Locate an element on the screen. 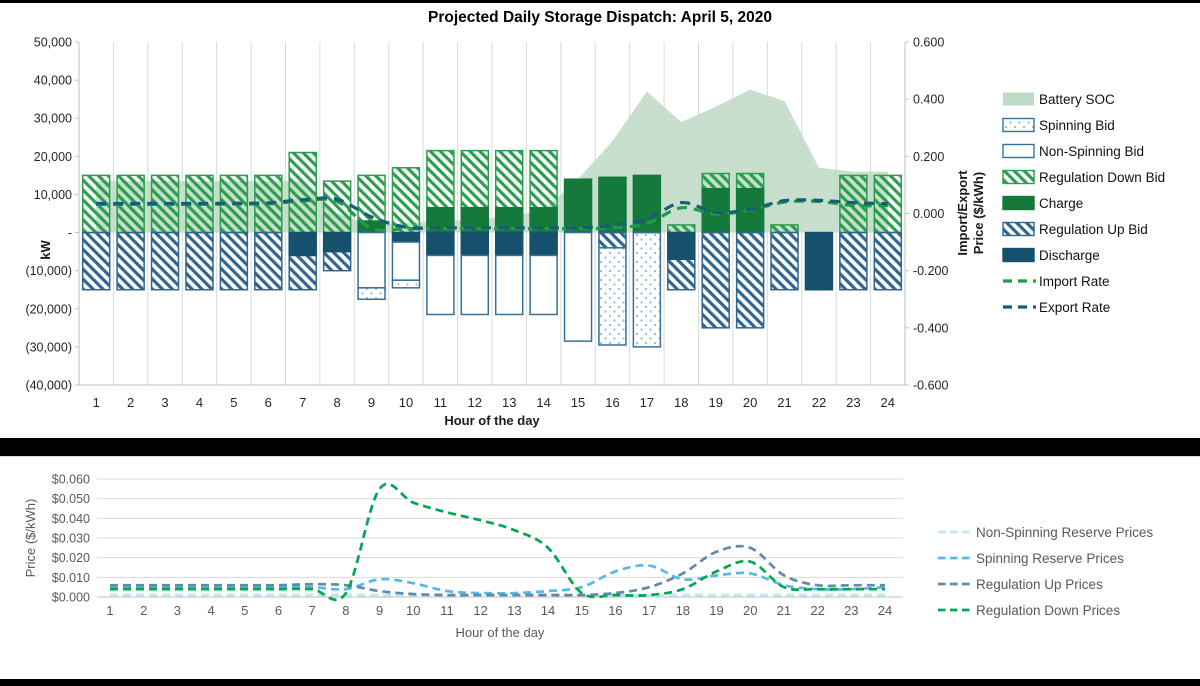 This screenshot has width=1200, height=686. hour-label: 16 is located at coordinates (615, 610).